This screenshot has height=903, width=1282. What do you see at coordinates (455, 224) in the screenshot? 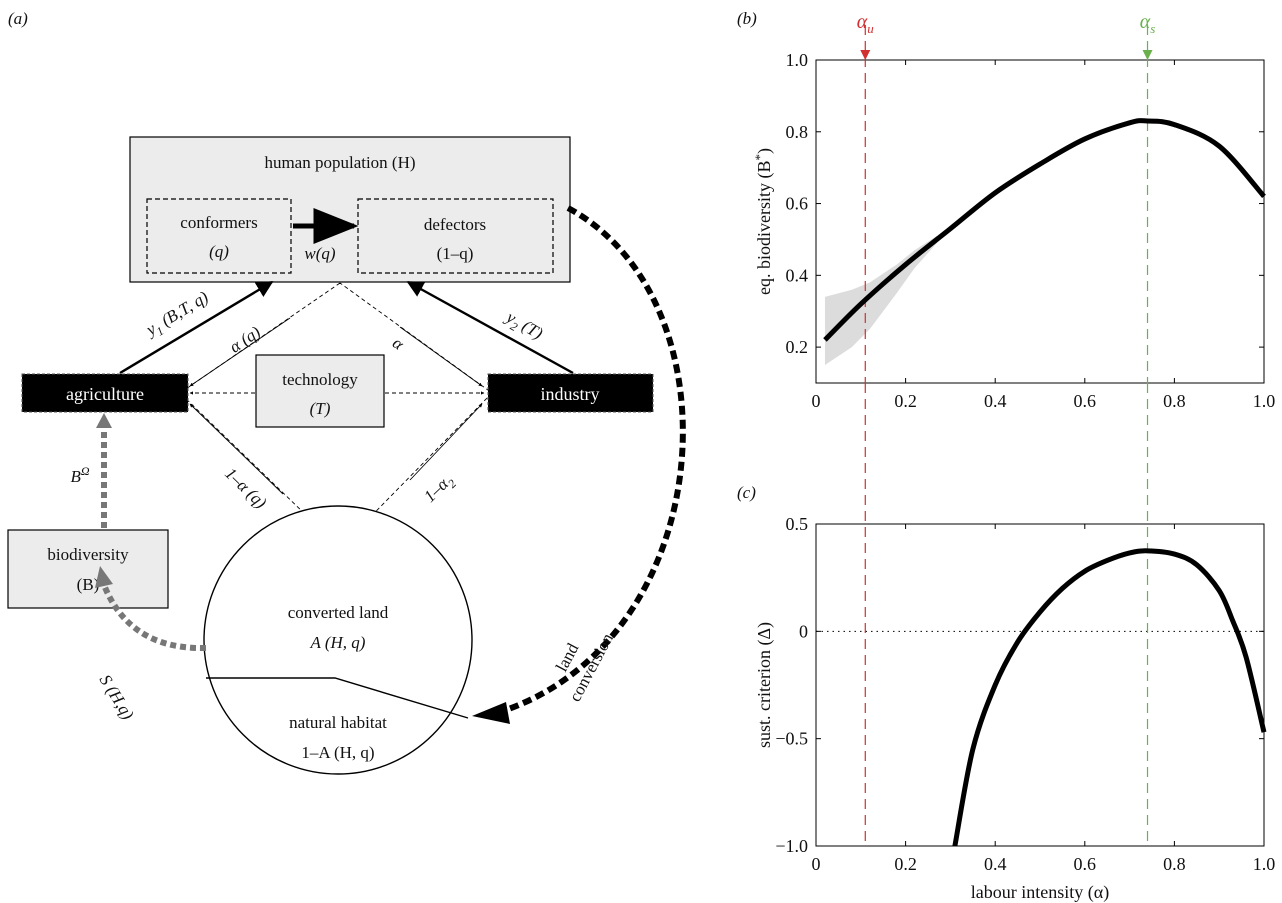
I see `defectors-label: defectors` at bounding box center [455, 224].